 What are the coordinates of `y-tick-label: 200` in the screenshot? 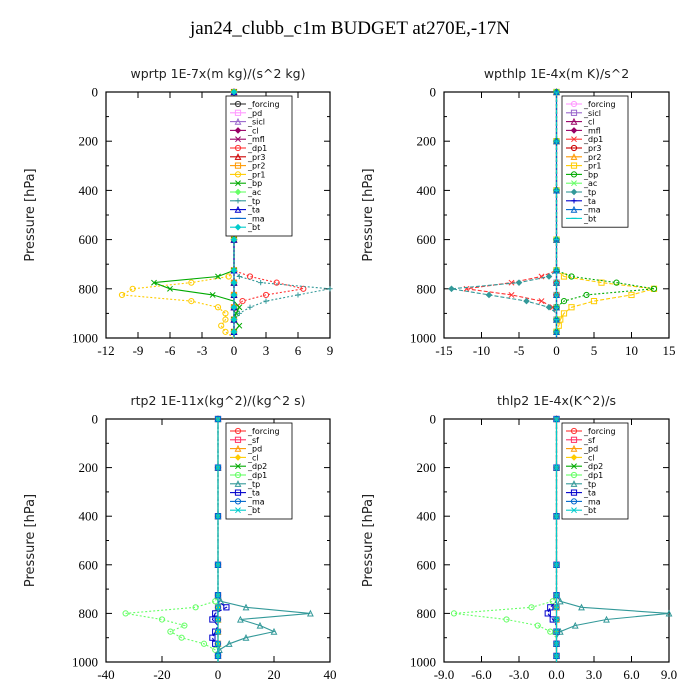 It's located at (89, 467).